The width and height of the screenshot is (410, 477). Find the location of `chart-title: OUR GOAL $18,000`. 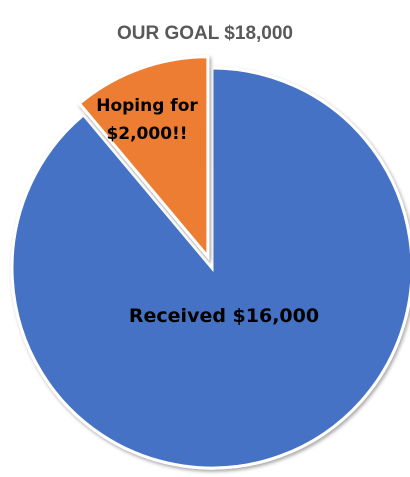

chart-title: OUR GOAL $18,000 is located at coordinates (205, 33).